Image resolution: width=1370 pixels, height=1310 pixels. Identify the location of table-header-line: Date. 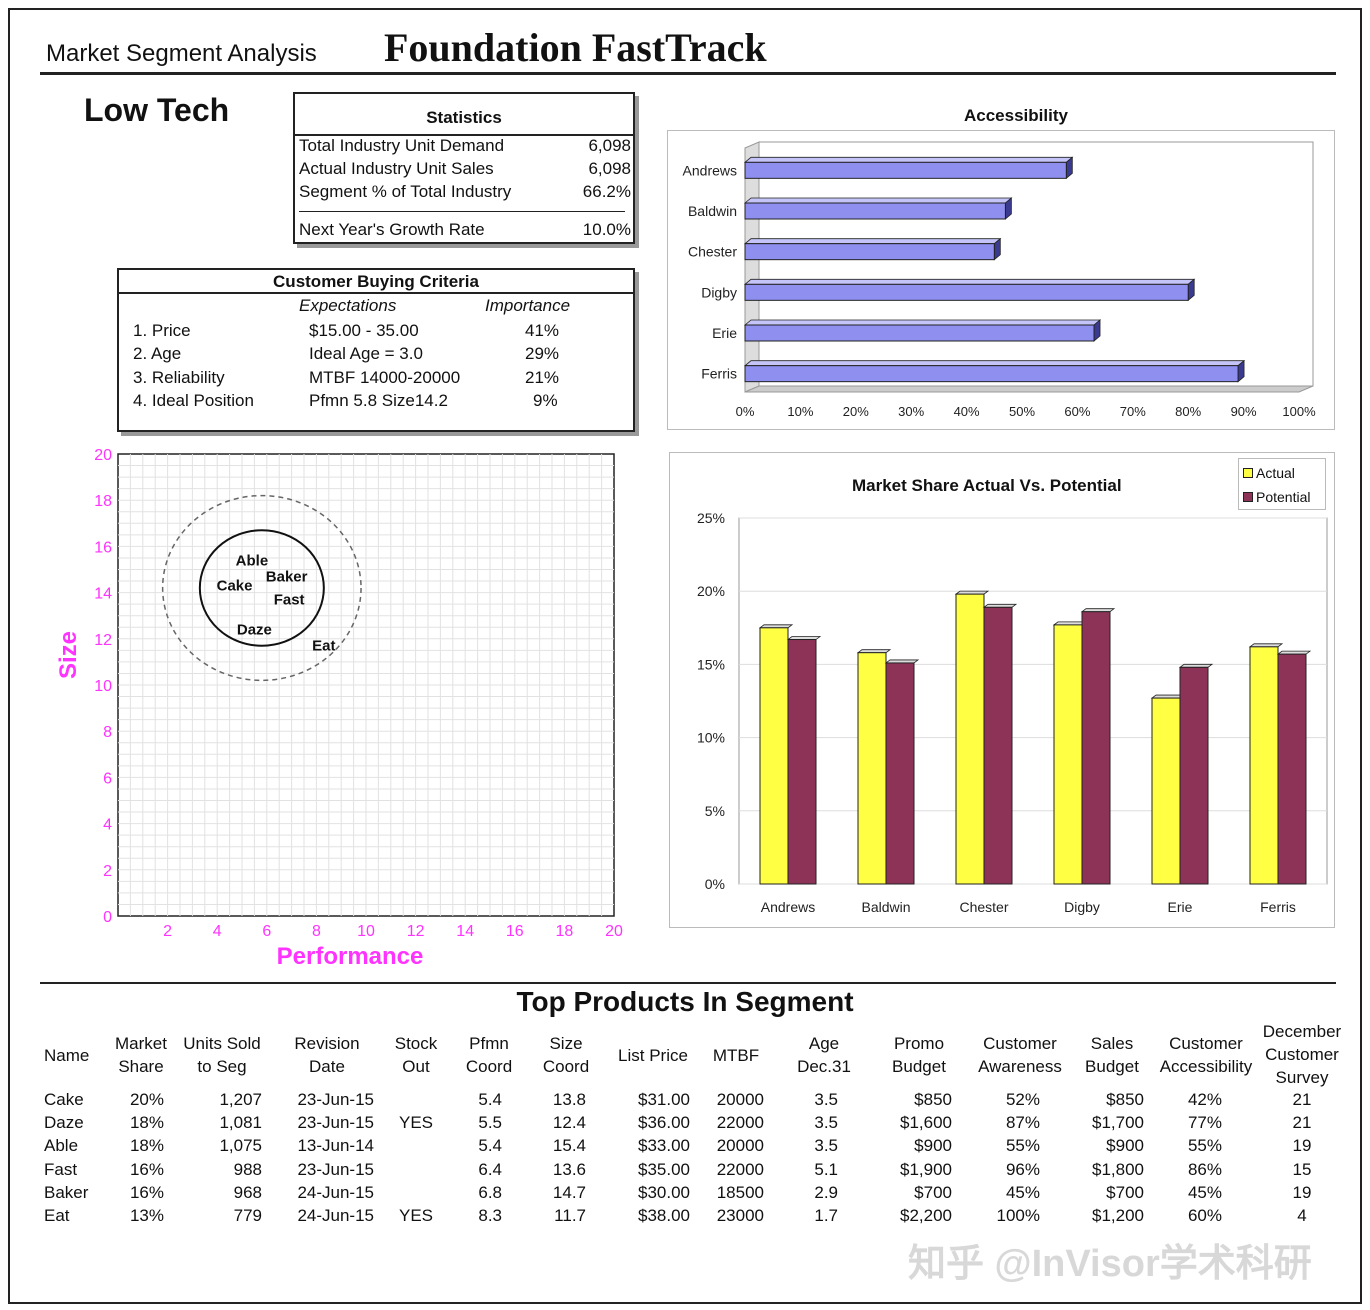
(327, 1066).